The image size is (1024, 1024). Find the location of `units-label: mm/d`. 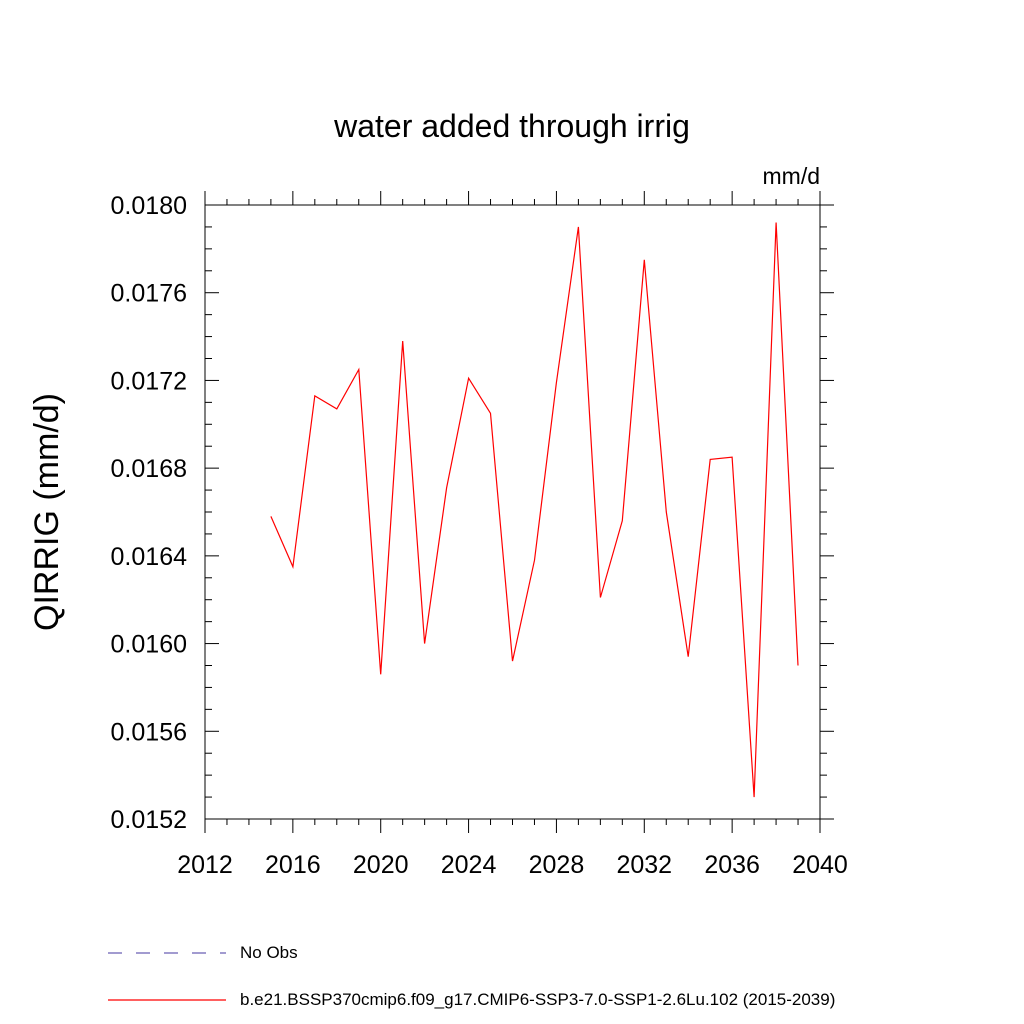

units-label: mm/d is located at coordinates (792, 176).